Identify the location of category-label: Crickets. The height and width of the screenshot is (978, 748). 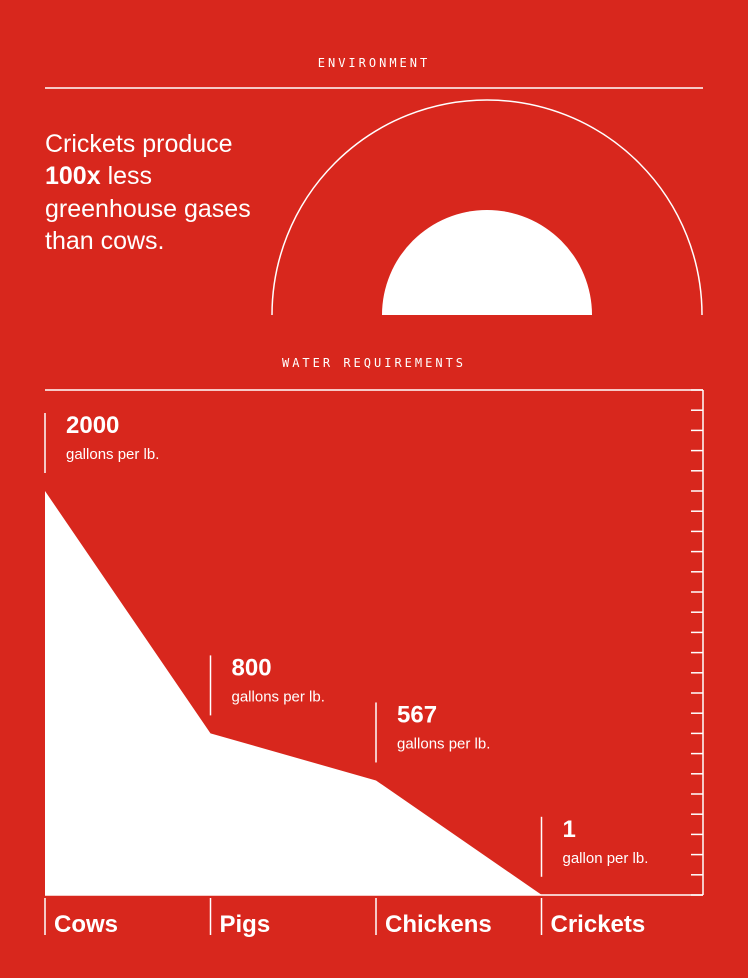
(598, 924).